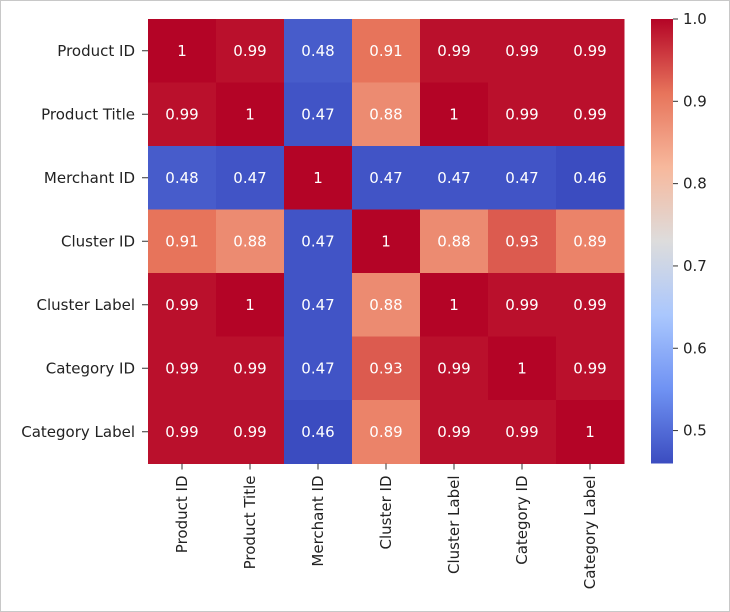 This screenshot has width=730, height=612. I want to click on y-tick-label: Merchant ID, so click(89, 178).